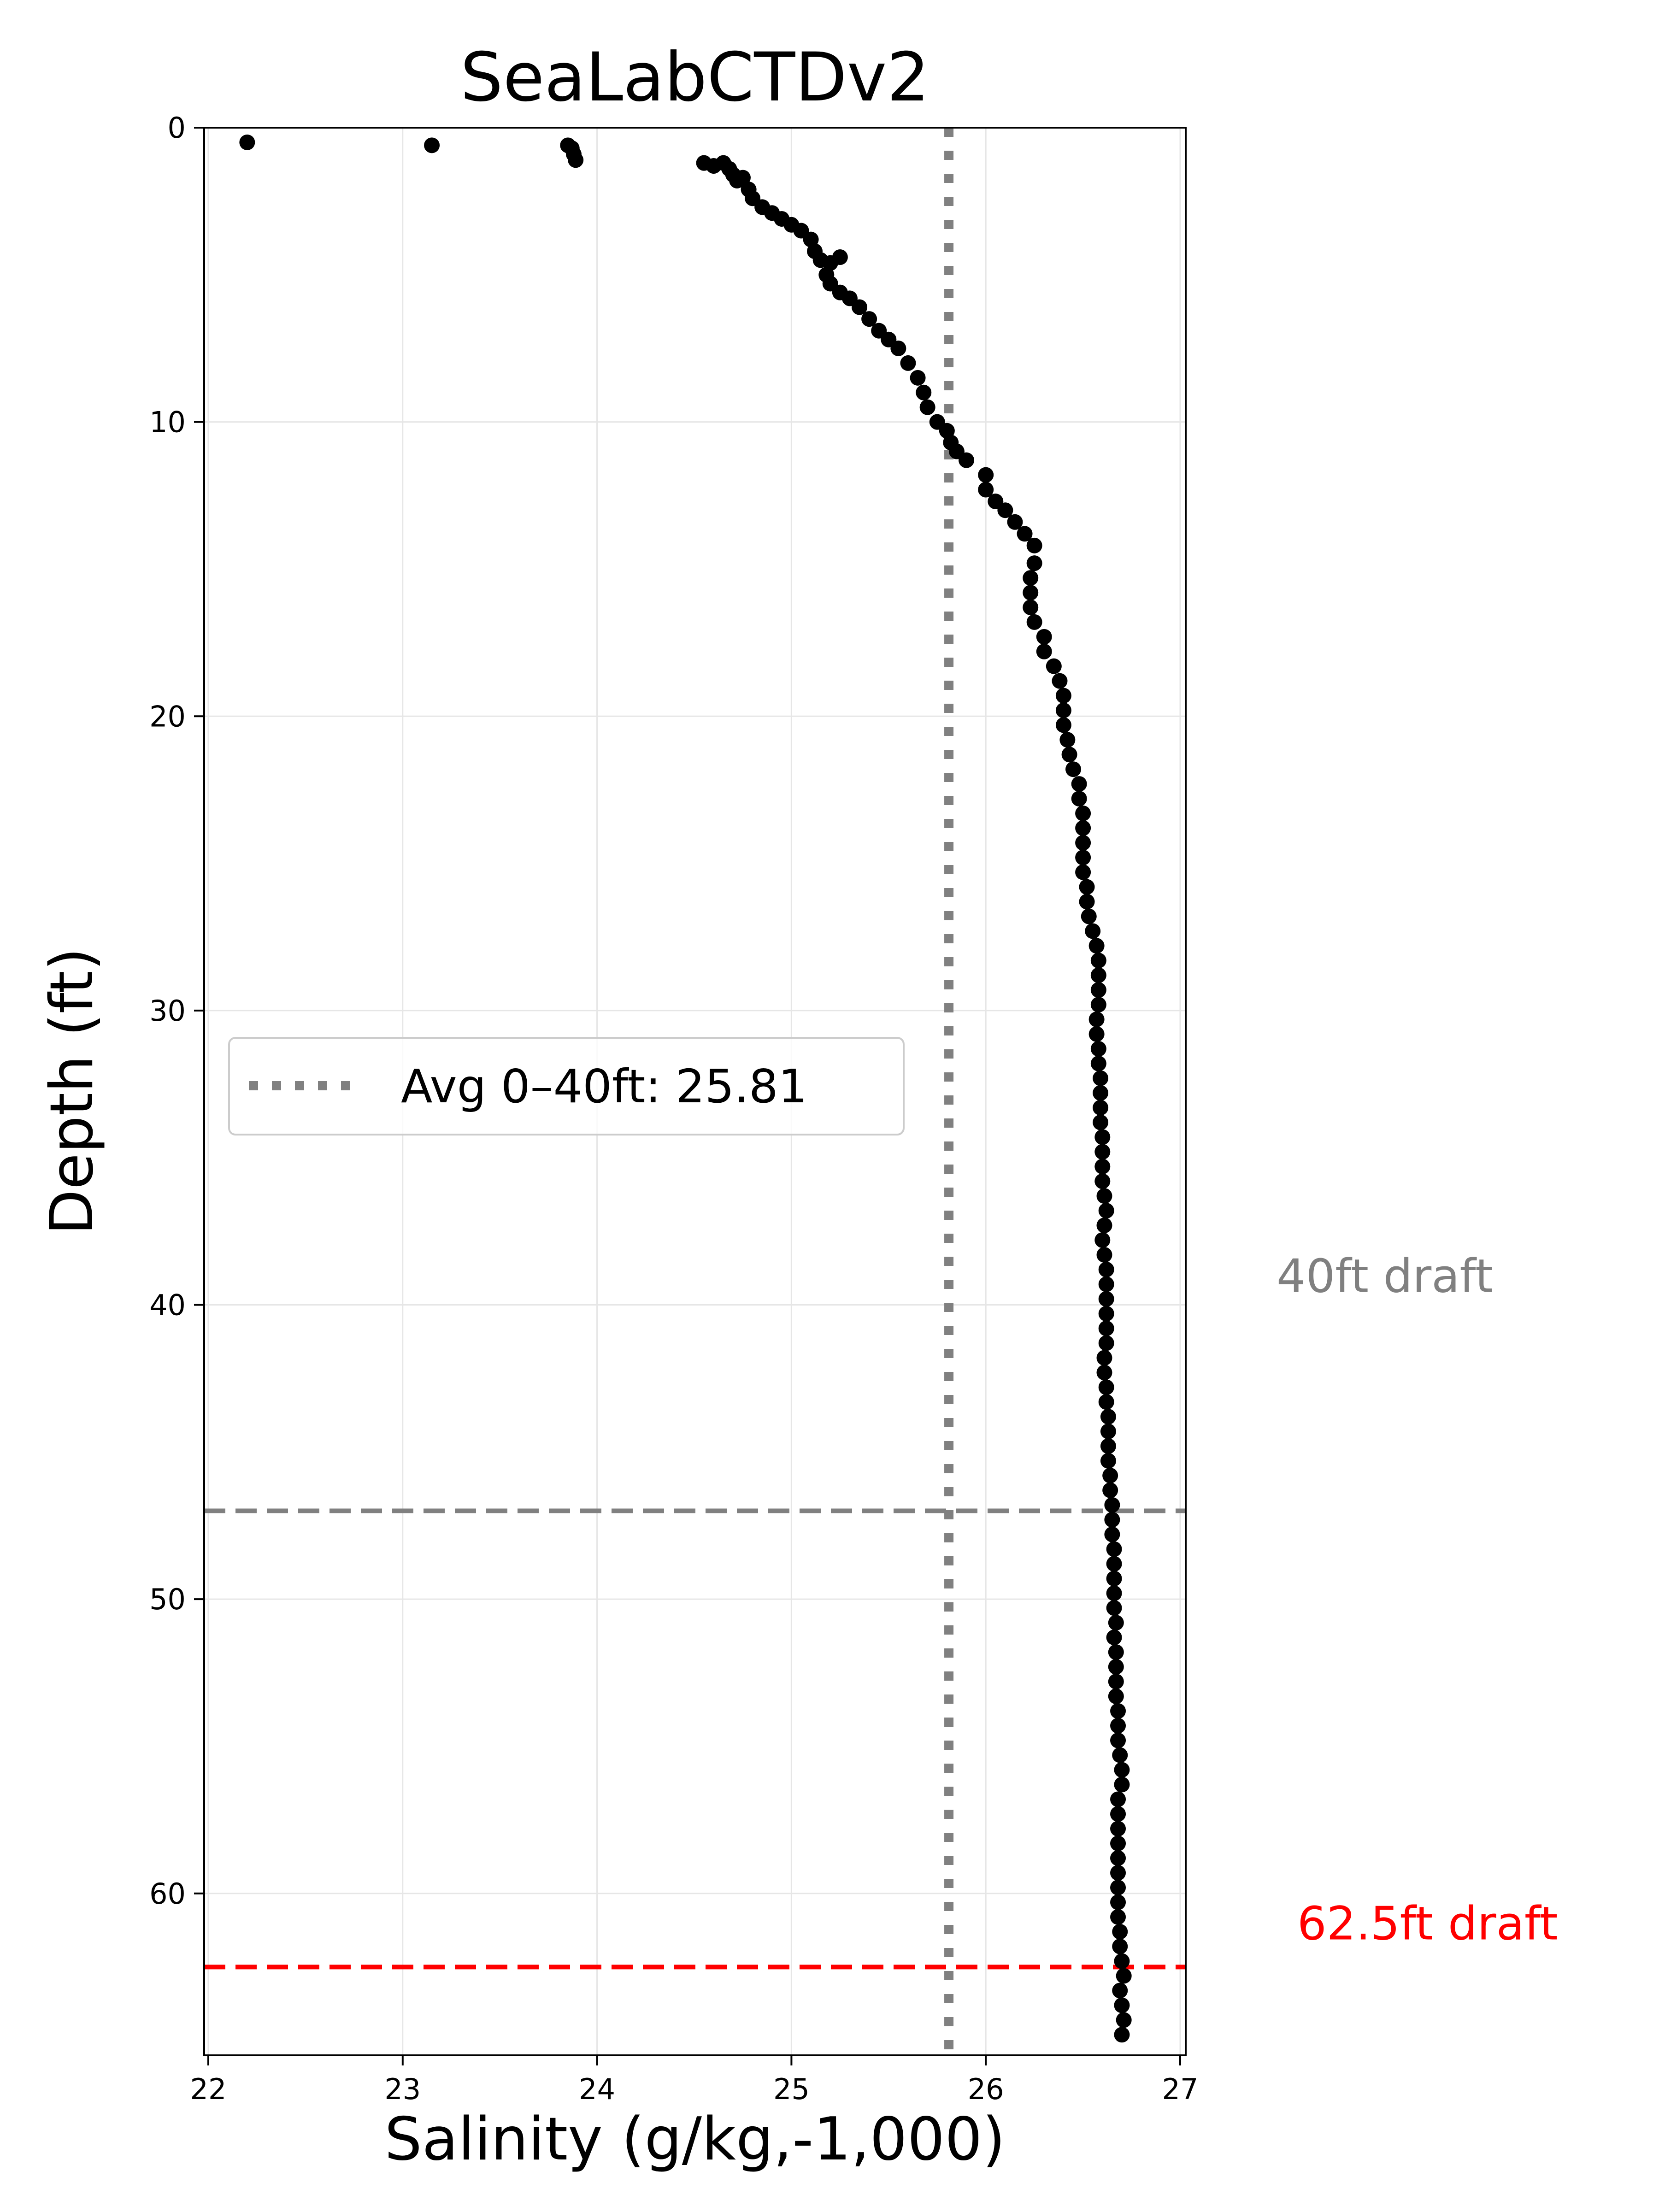 Image resolution: width=1659 pixels, height=2212 pixels. Describe the element at coordinates (167, 1599) in the screenshot. I see `y-tick-label: 50` at that location.